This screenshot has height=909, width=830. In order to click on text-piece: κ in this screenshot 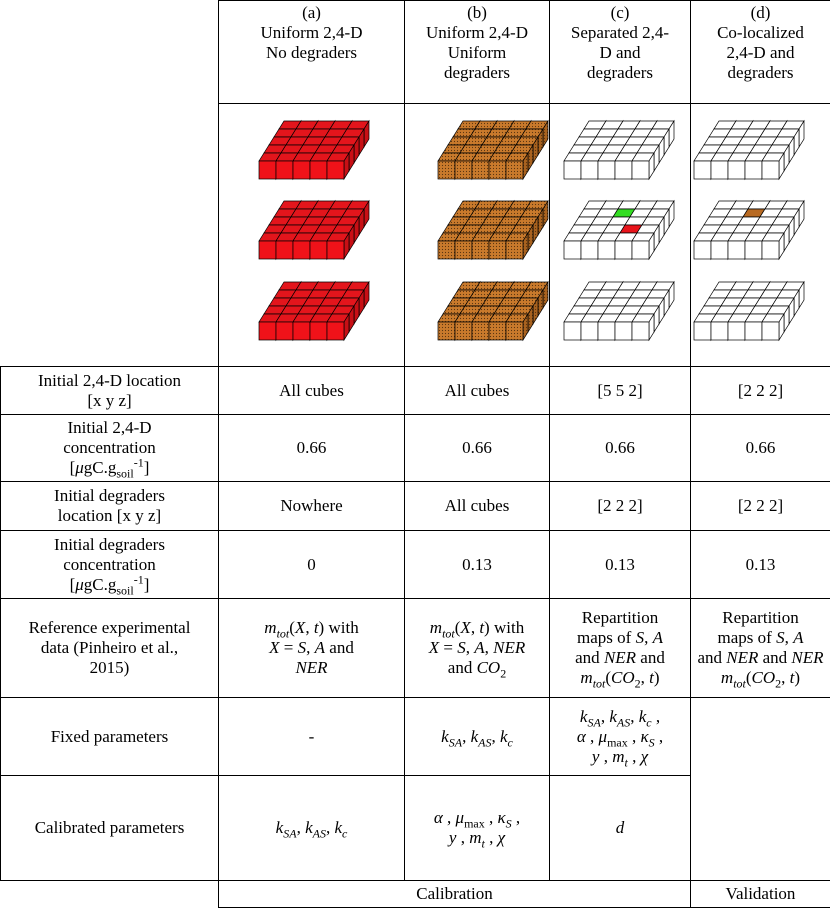, I will do `click(501, 817)`.